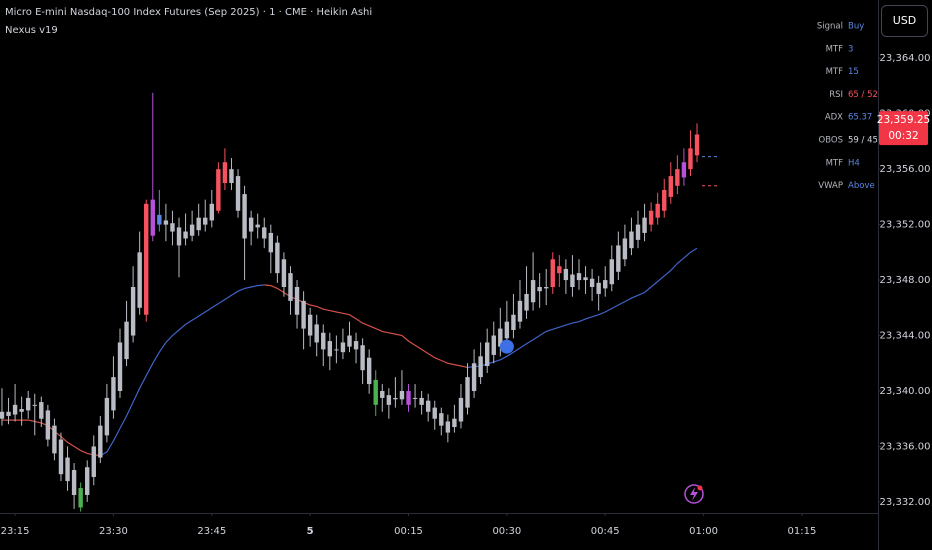 Image resolution: width=932 pixels, height=550 pixels. What do you see at coordinates (905, 336) in the screenshot?
I see `y-tick-label: 23,344.00` at bounding box center [905, 336].